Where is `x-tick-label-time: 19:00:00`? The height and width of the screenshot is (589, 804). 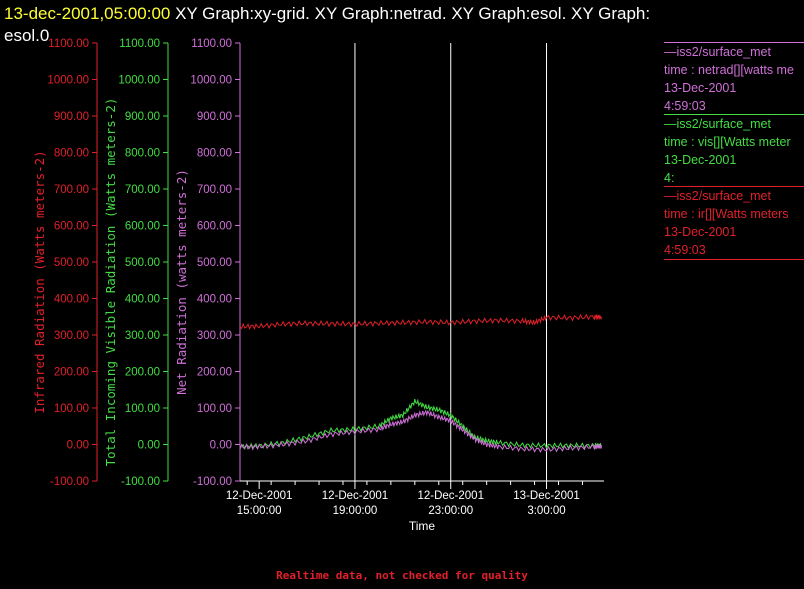 x-tick-label-time: 19:00:00 is located at coordinates (355, 511).